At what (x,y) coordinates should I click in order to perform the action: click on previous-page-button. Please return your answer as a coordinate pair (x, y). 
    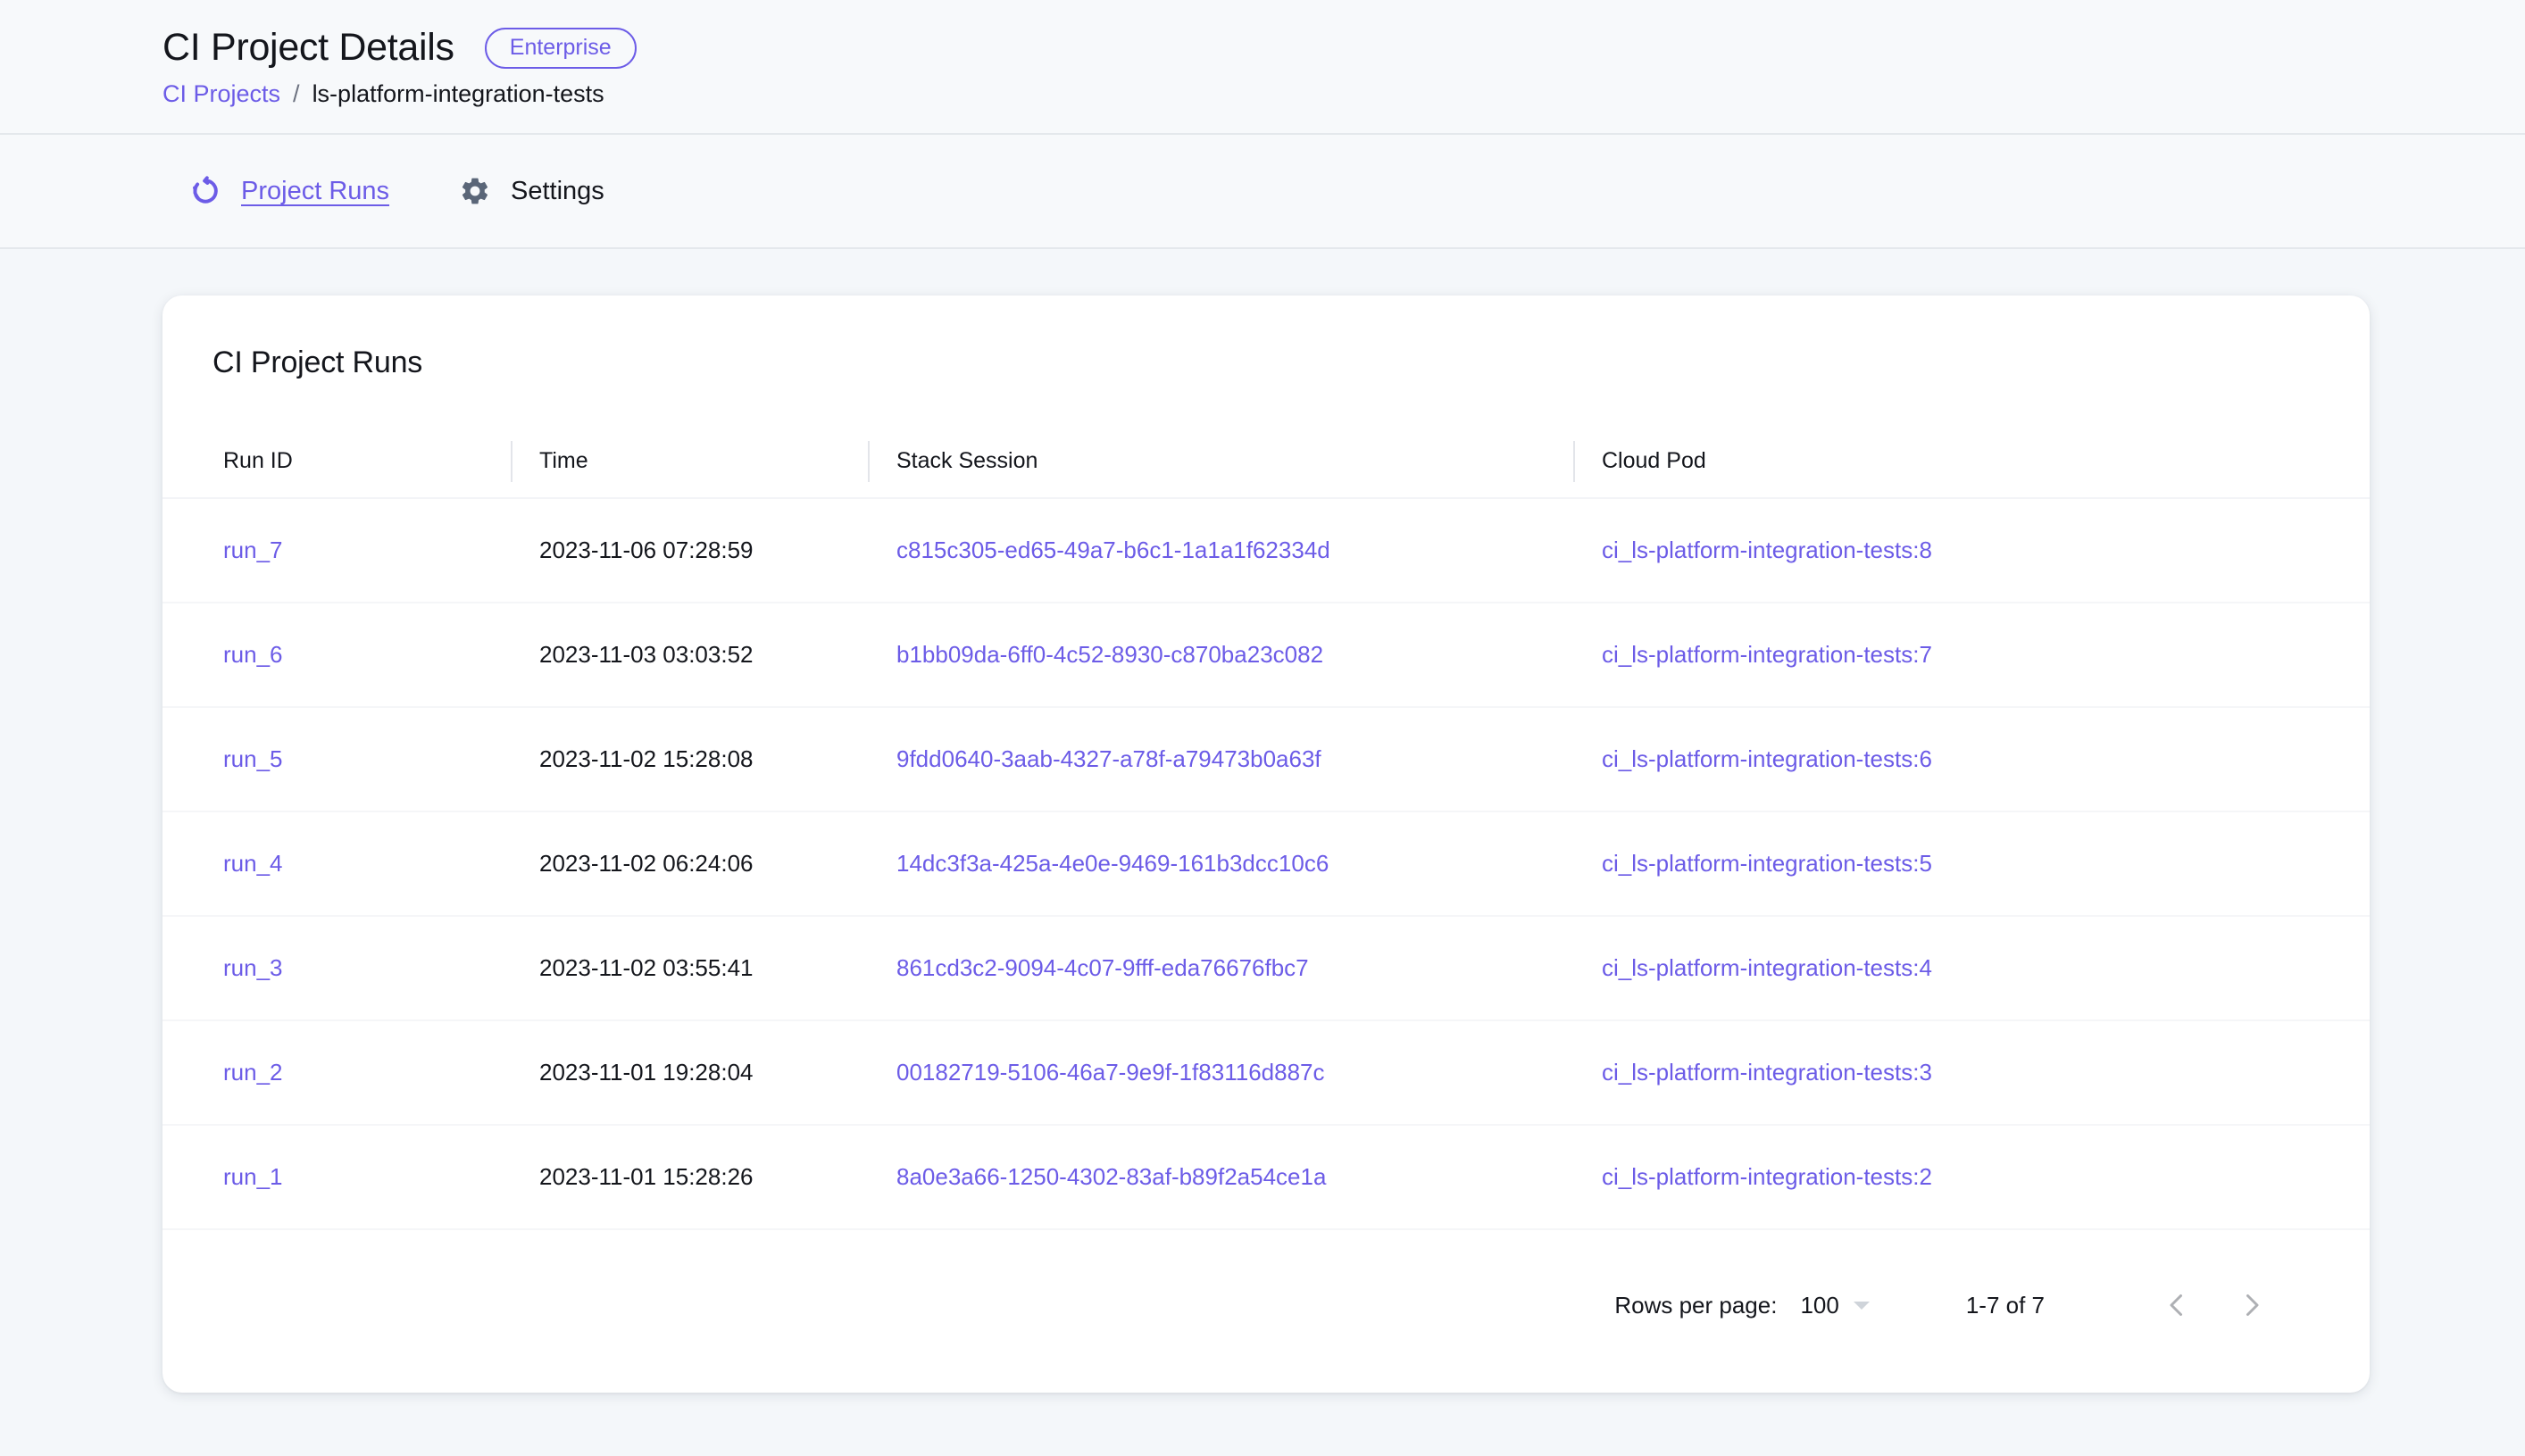
    Looking at the image, I should click on (2177, 1305).